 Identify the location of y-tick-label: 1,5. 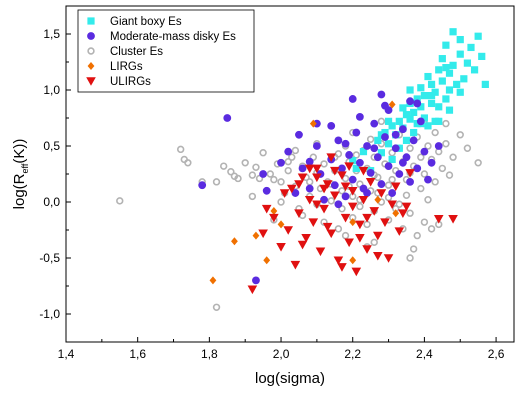
(51, 34).